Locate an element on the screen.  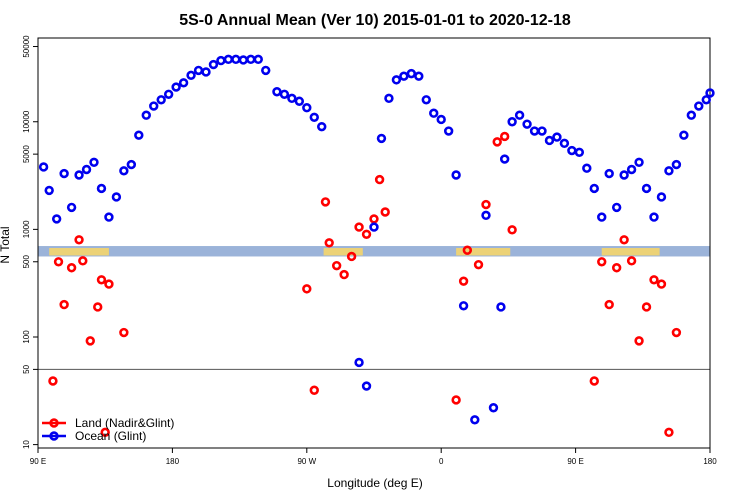
legend-label: Land (Nadir&Glint) is located at coordinates (124, 423).